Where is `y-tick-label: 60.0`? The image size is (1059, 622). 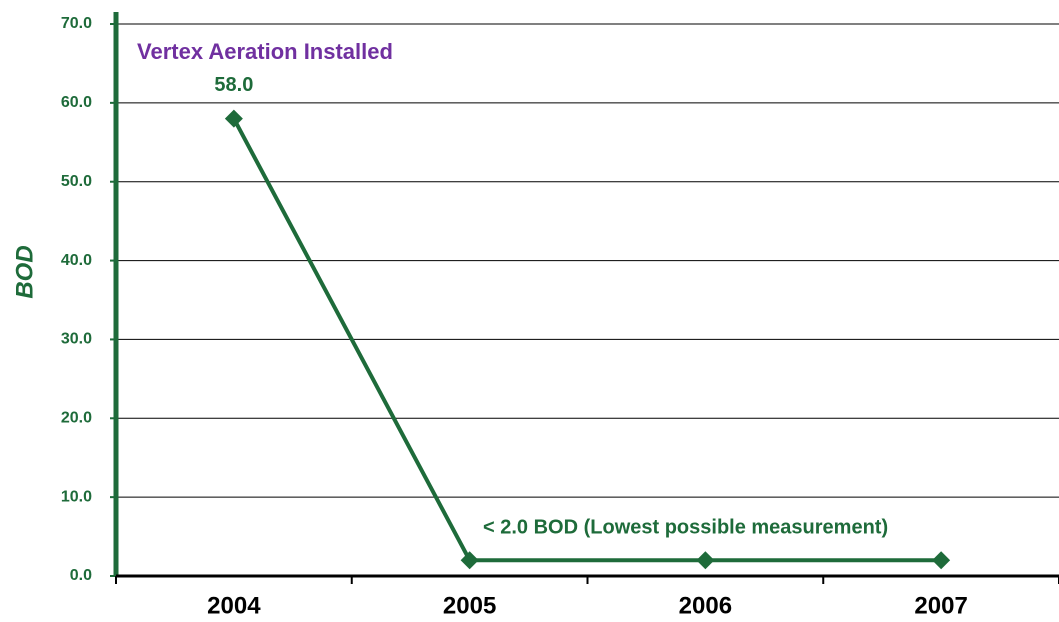
y-tick-label: 60.0 is located at coordinates (76, 102).